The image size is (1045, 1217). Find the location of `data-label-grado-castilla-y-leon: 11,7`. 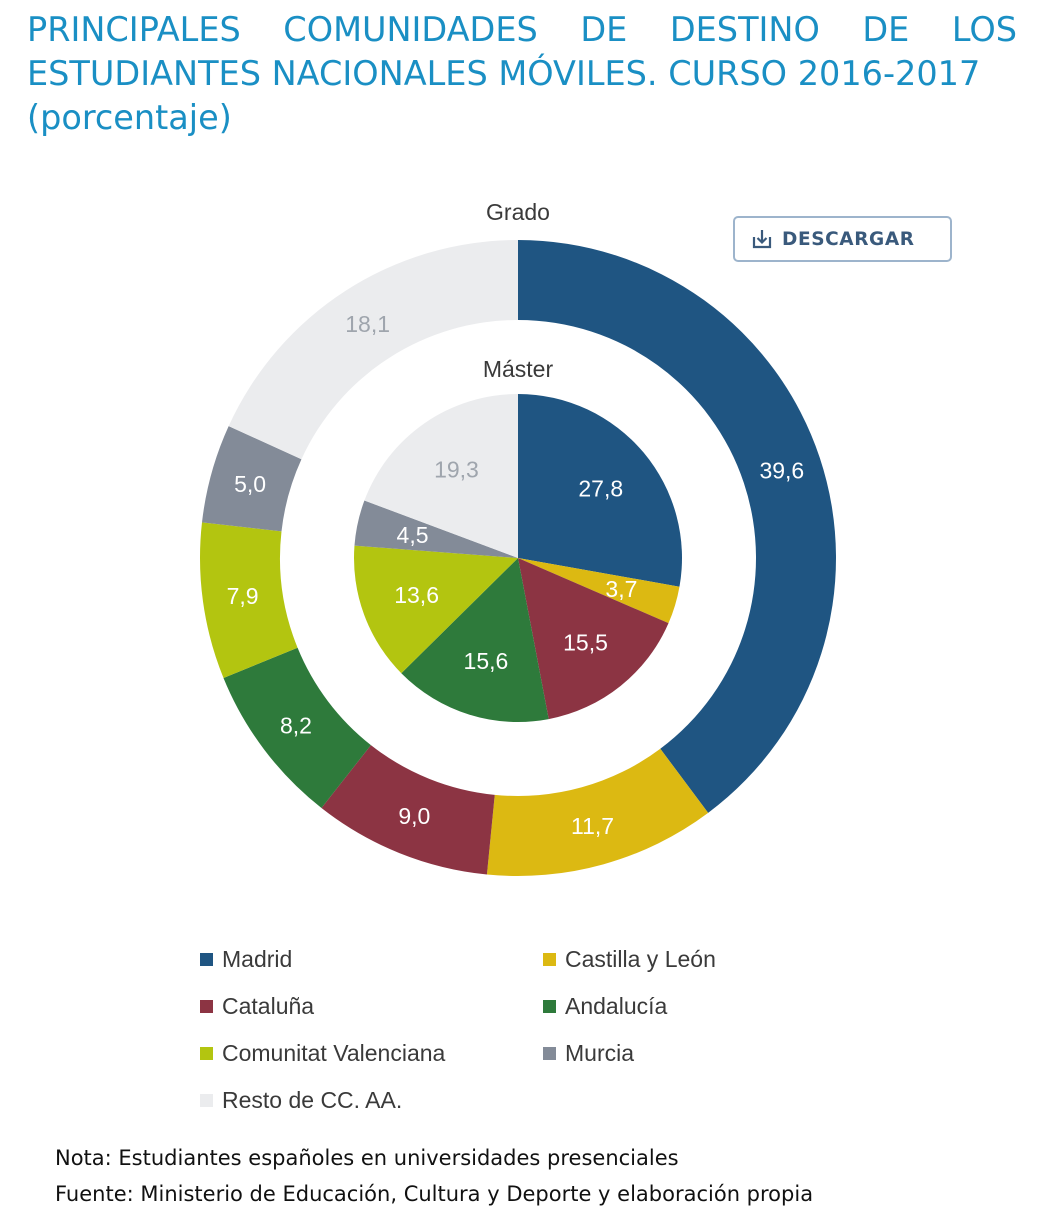

data-label-grado-castilla-y-leon: 11,7 is located at coordinates (592, 826).